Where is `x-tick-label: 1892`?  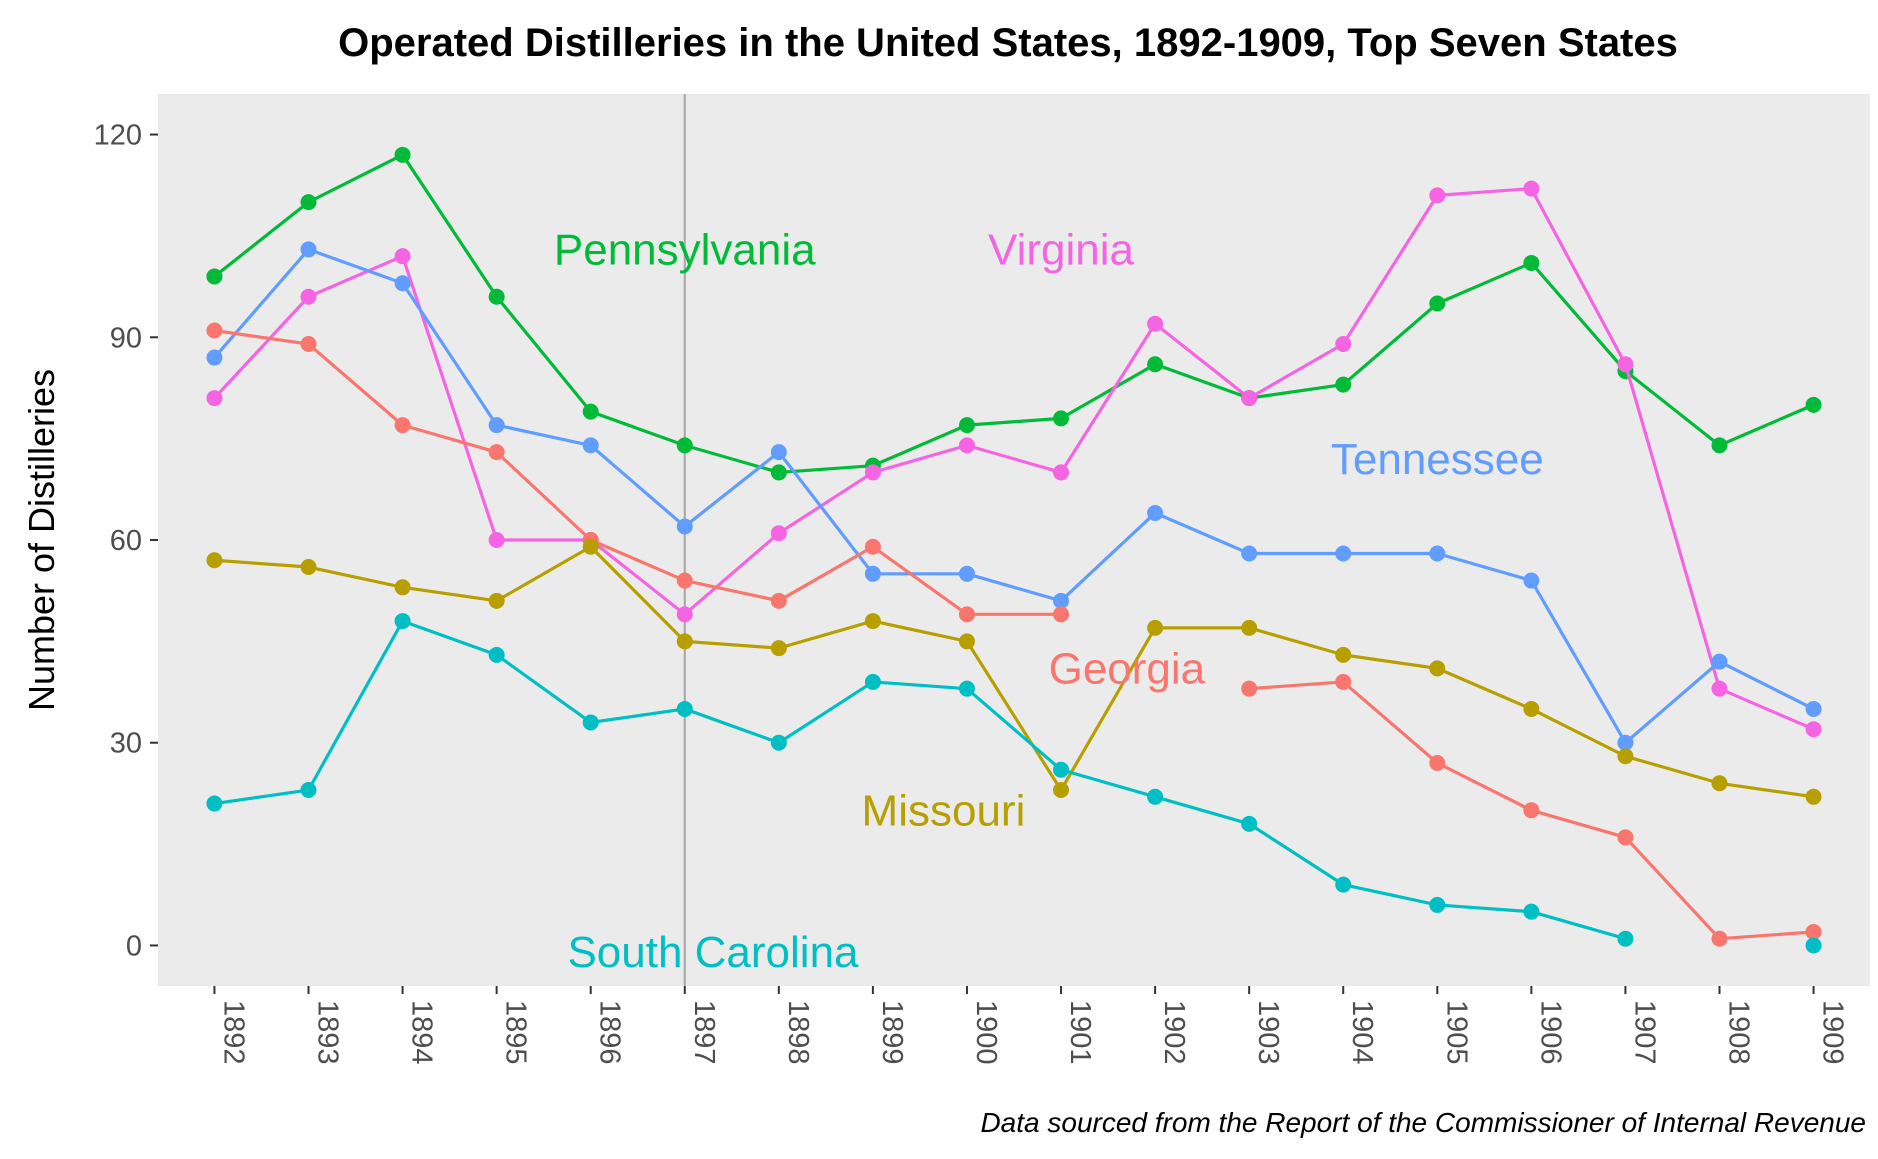 x-tick-label: 1892 is located at coordinates (233, 1032).